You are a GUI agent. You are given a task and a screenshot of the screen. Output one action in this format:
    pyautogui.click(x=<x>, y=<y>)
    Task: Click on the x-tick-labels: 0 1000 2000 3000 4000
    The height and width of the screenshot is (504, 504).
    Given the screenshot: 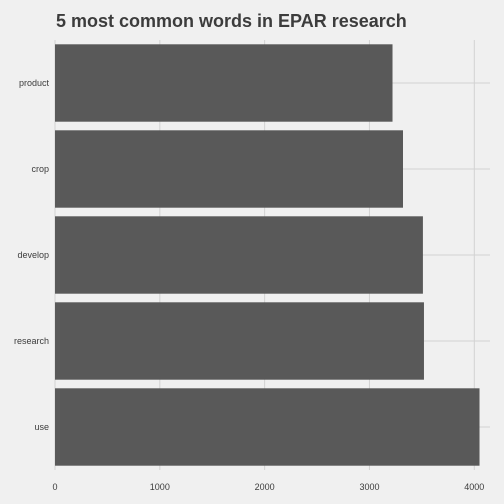 What is the action you would take?
    pyautogui.click(x=268, y=487)
    